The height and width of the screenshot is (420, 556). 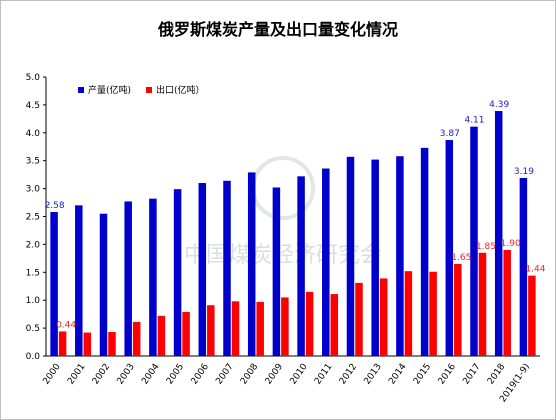 I want to click on legend-swatch-export, so click(x=149, y=90).